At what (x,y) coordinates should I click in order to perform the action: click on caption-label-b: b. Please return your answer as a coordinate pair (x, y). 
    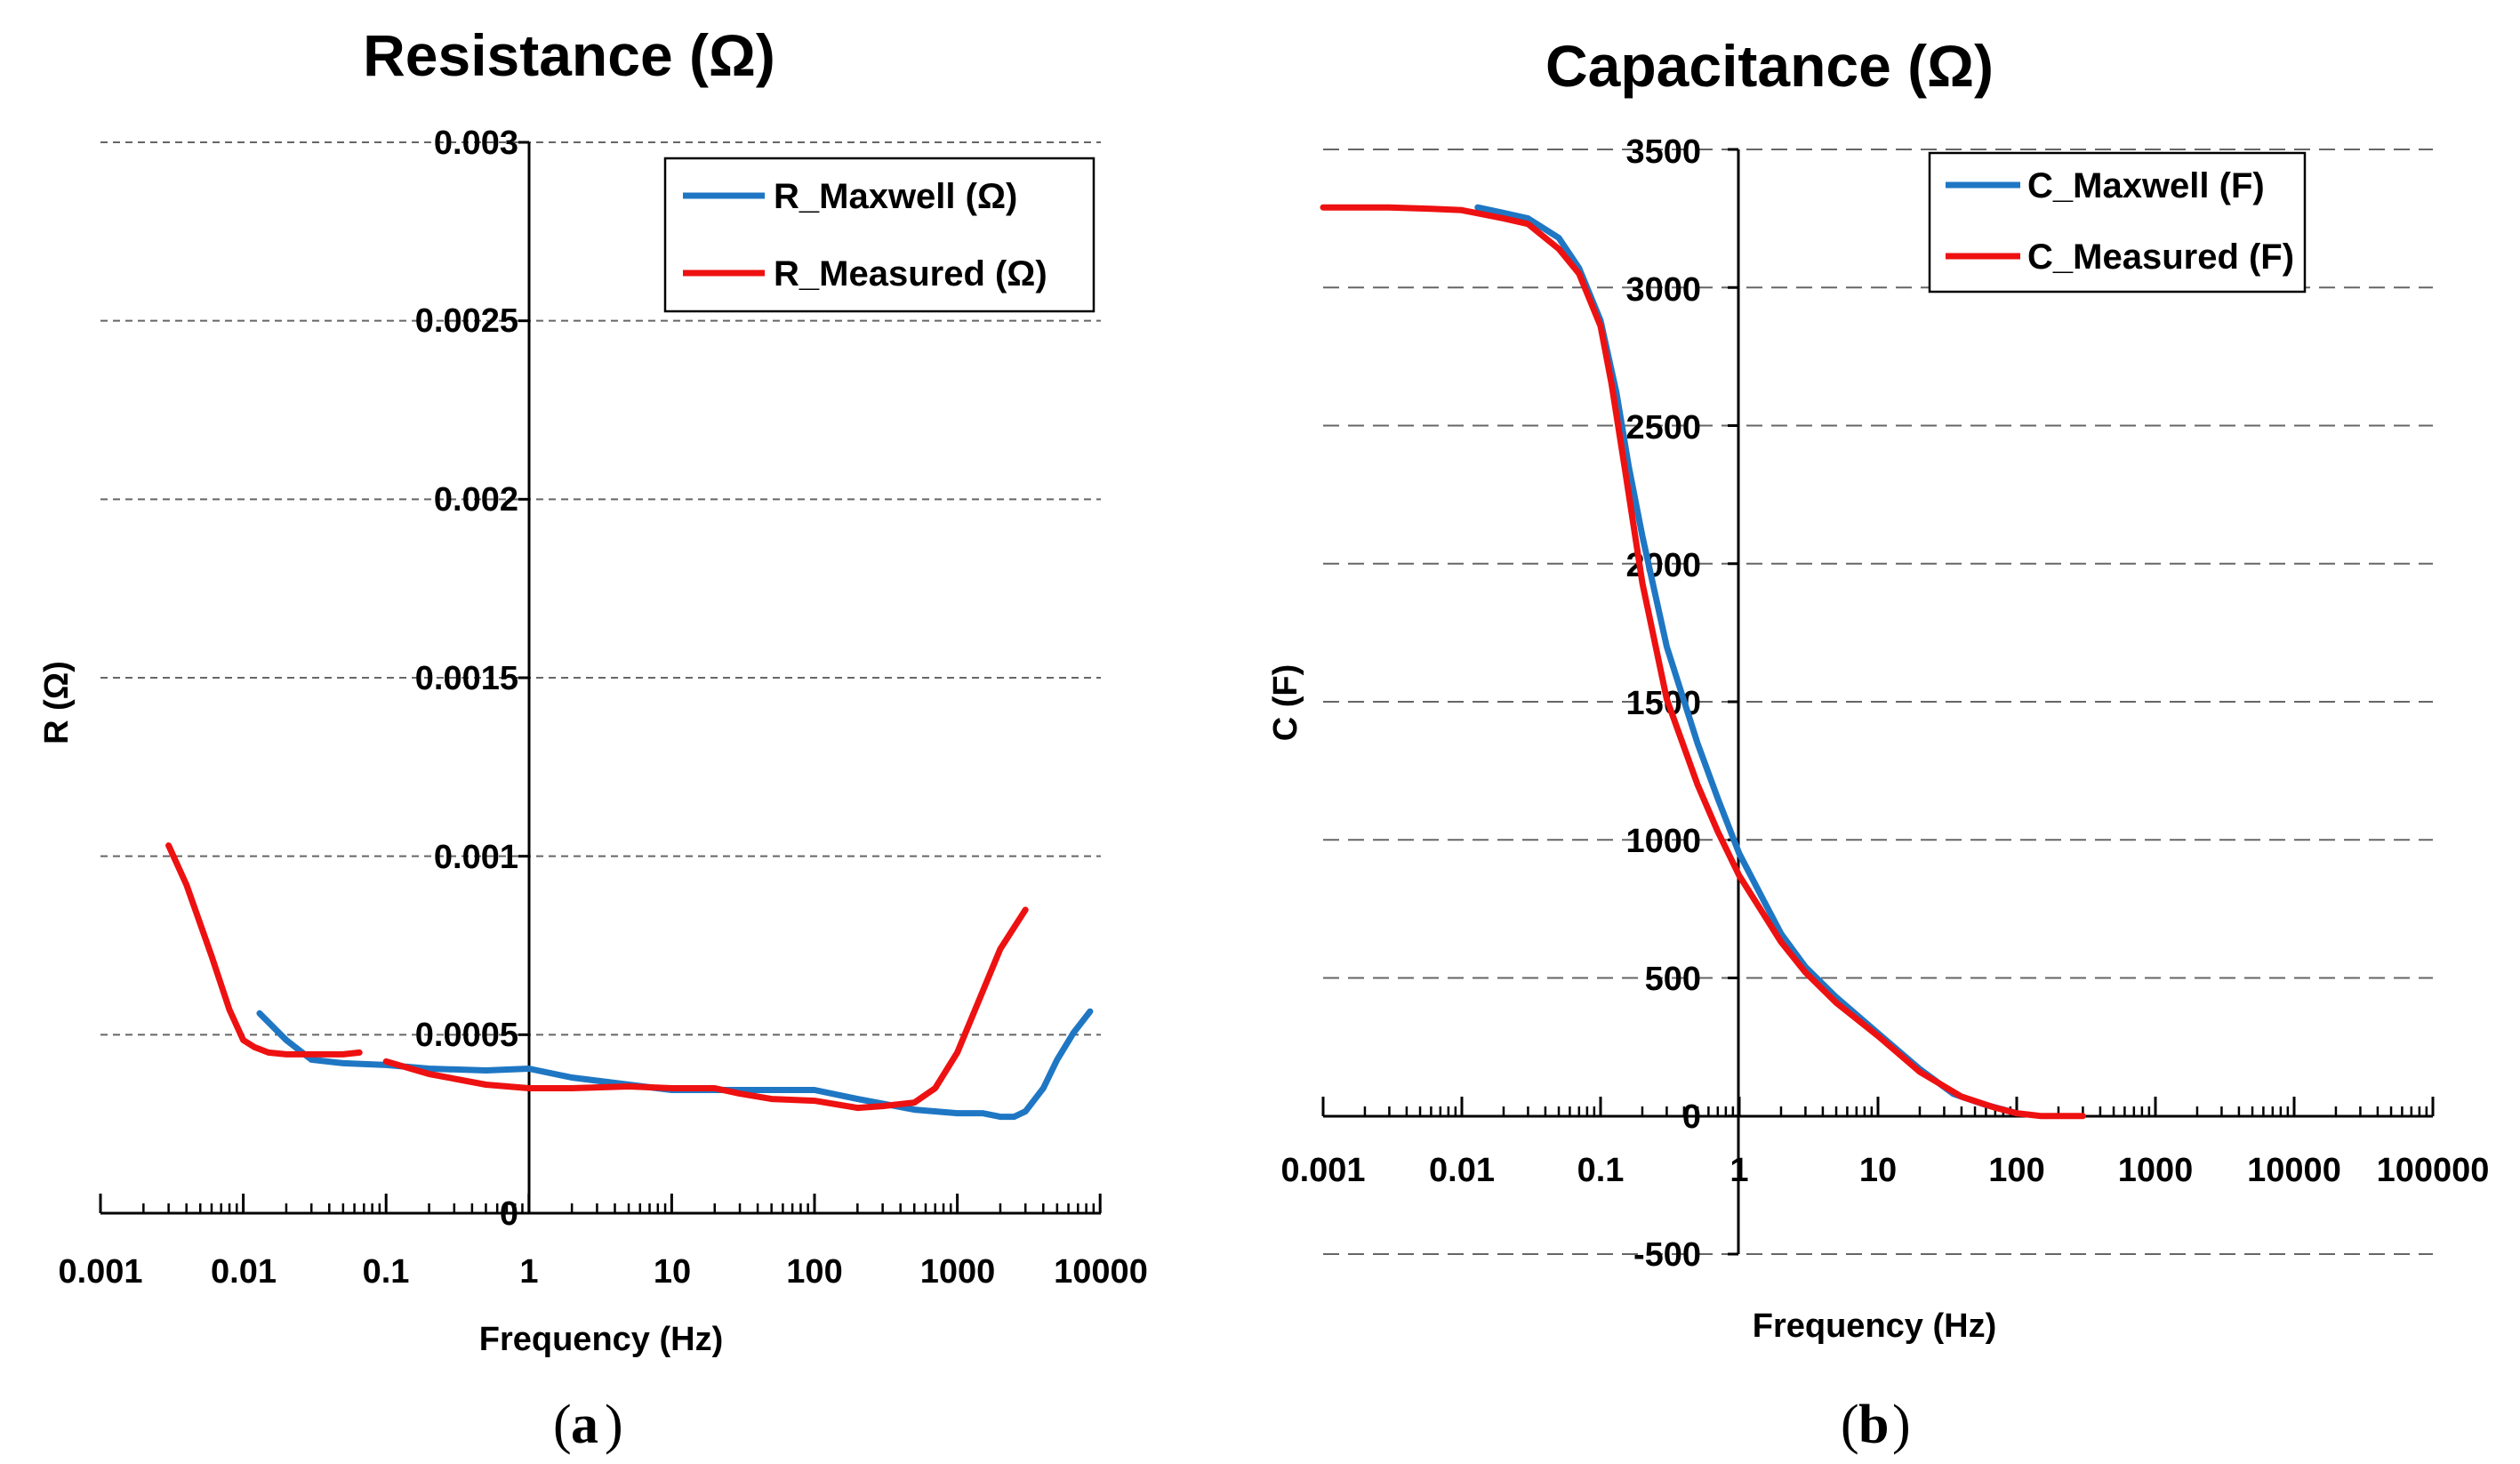
    Looking at the image, I should click on (1873, 1425).